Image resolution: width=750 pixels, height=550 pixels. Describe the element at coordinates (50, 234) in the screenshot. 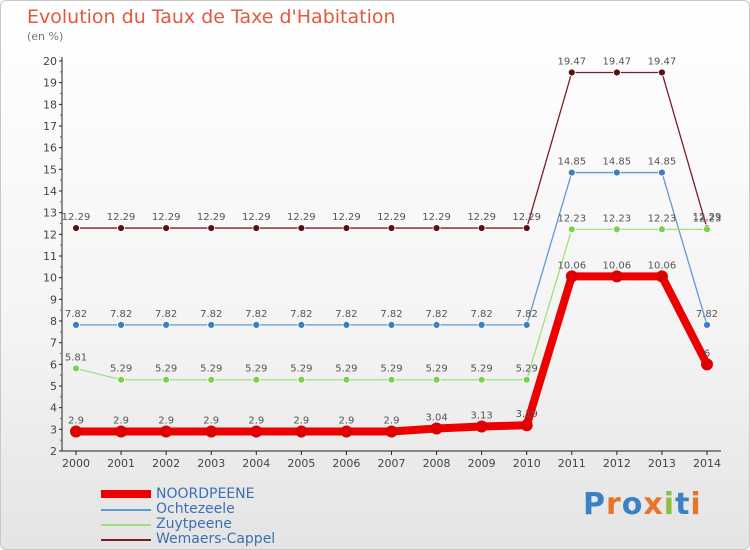

I see `y-tick-label: 12` at that location.